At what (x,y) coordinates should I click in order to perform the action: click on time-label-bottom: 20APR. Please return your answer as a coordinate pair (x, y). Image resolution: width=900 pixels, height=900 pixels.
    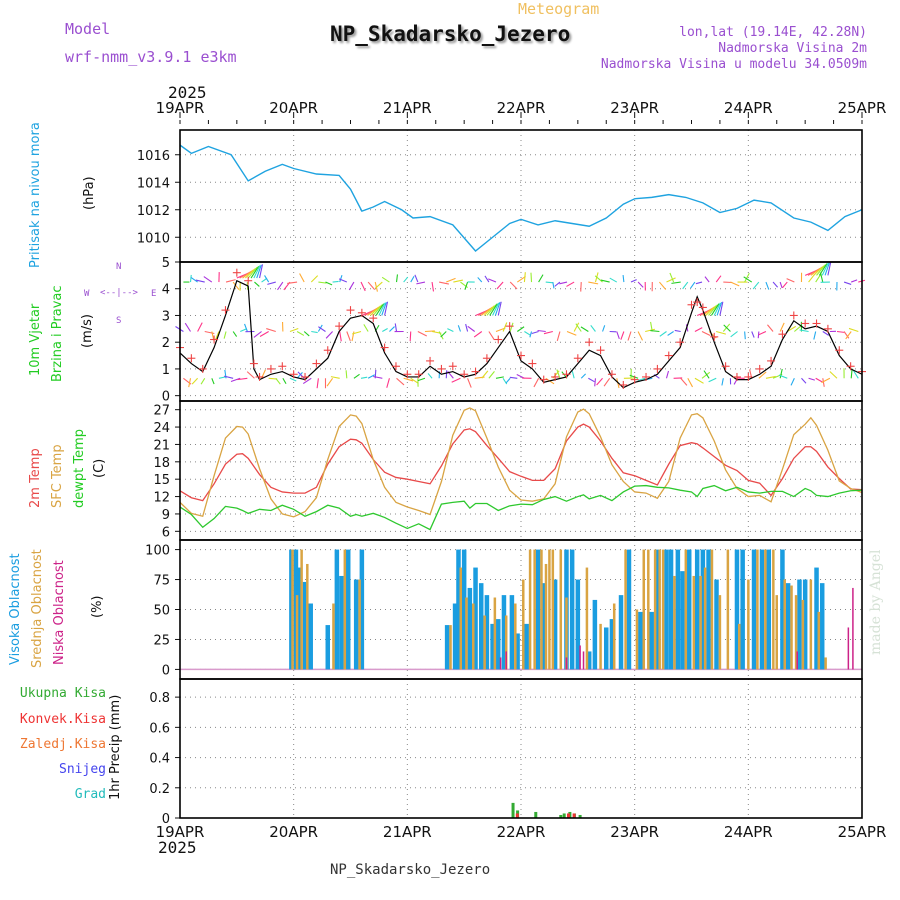
    Looking at the image, I should click on (293, 832).